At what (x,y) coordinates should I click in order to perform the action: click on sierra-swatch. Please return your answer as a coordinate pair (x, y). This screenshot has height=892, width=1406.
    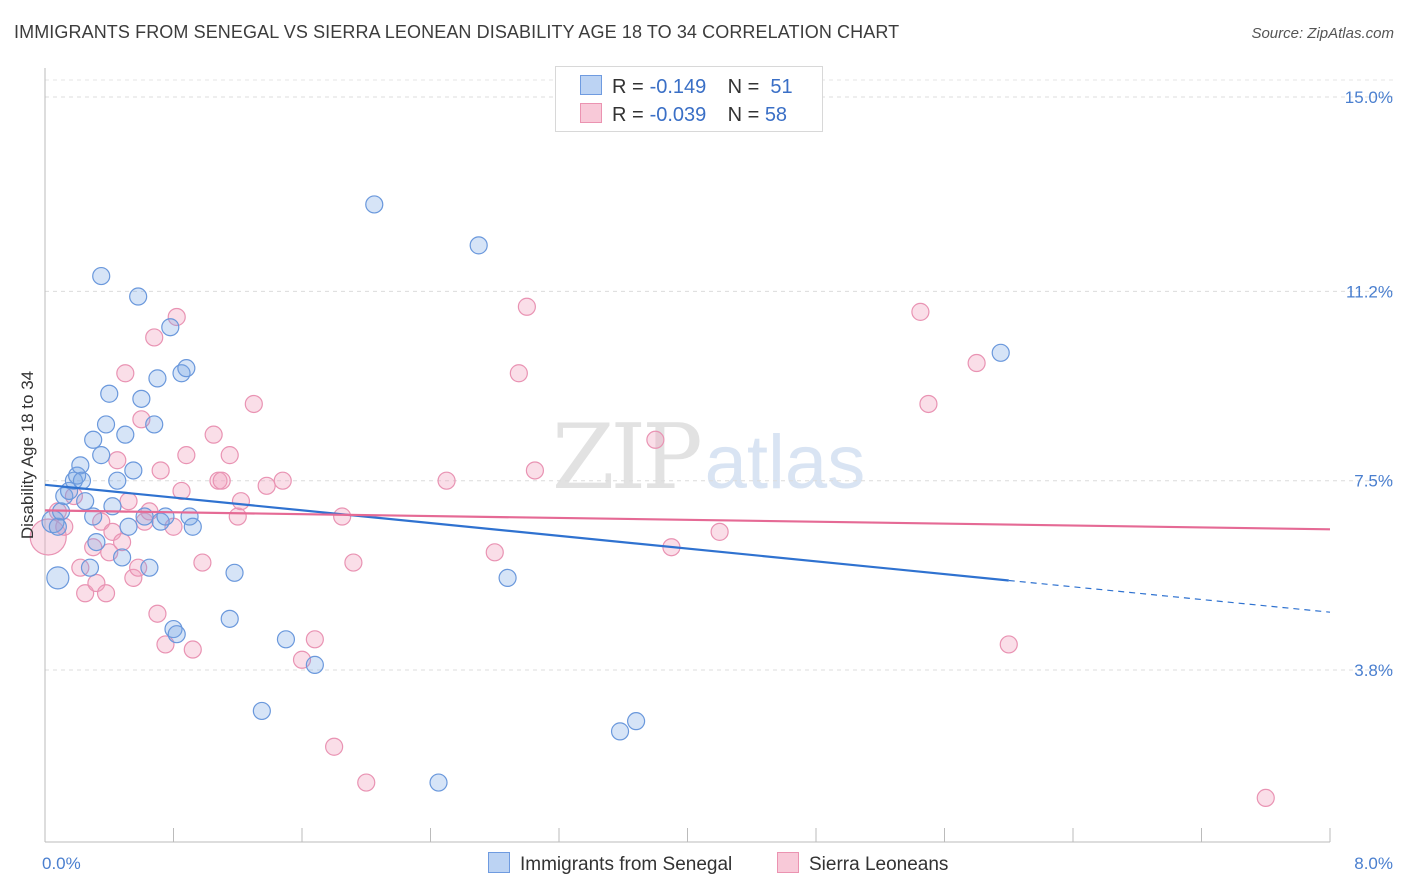
    Looking at the image, I should click on (591, 113).